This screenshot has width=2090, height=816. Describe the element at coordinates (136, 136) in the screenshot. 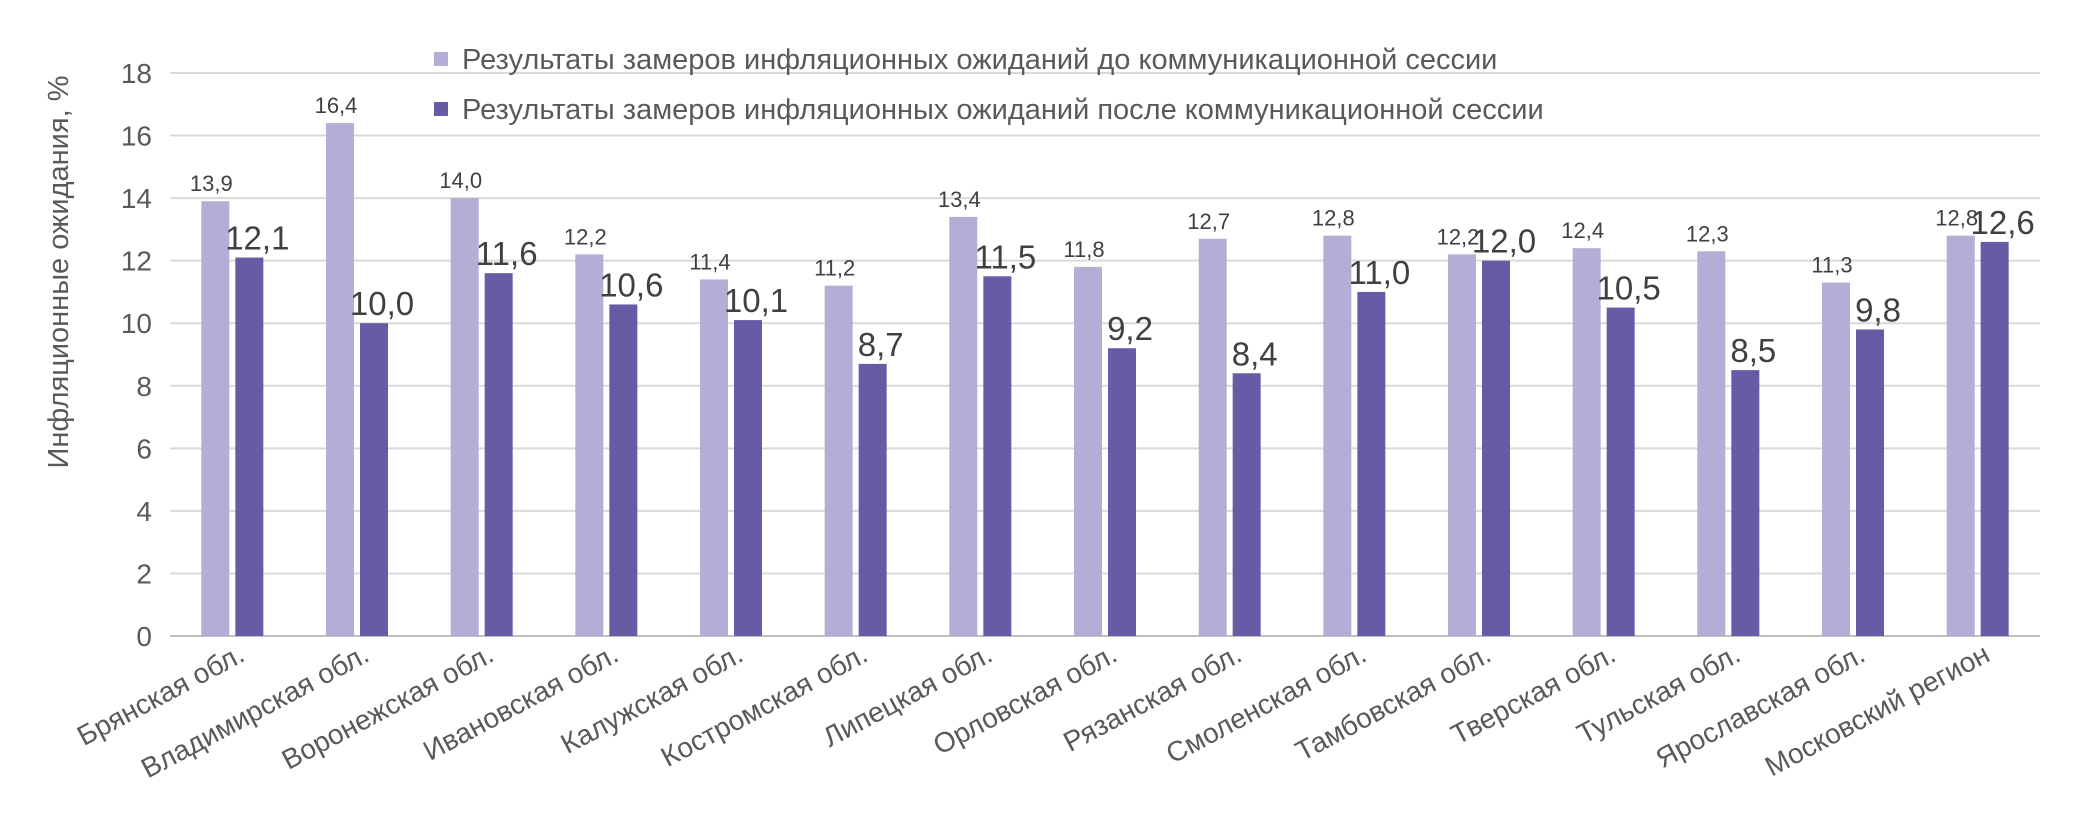

I see `y-tick-label: 16` at that location.